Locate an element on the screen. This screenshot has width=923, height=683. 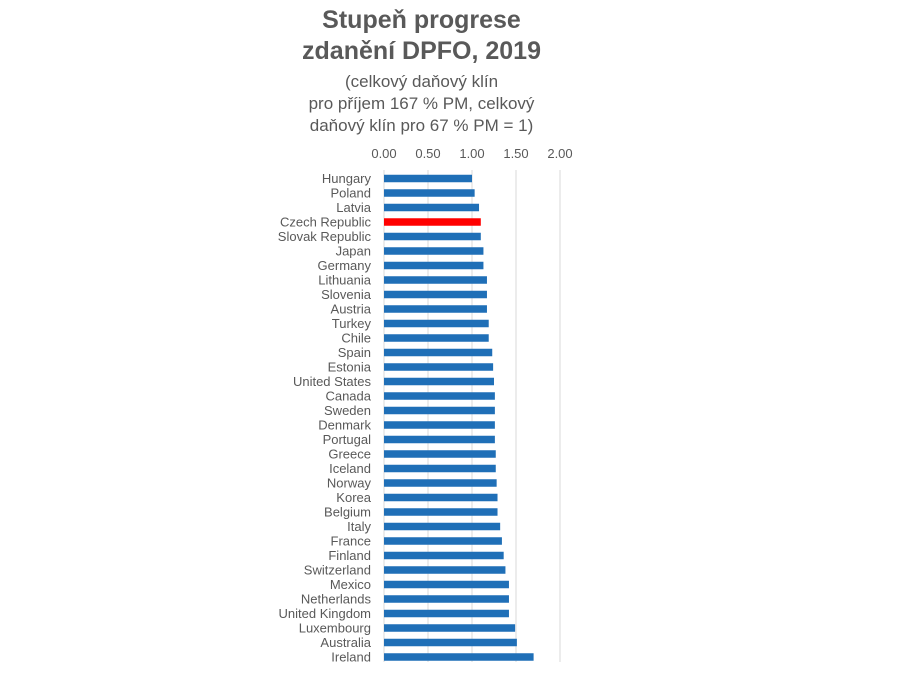
category-label: Slovenia is located at coordinates (346, 294).